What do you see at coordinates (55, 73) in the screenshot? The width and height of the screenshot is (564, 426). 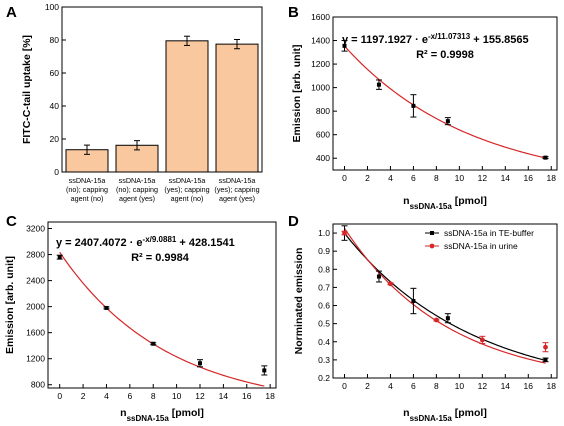 I see `y-tick-label: 60` at bounding box center [55, 73].